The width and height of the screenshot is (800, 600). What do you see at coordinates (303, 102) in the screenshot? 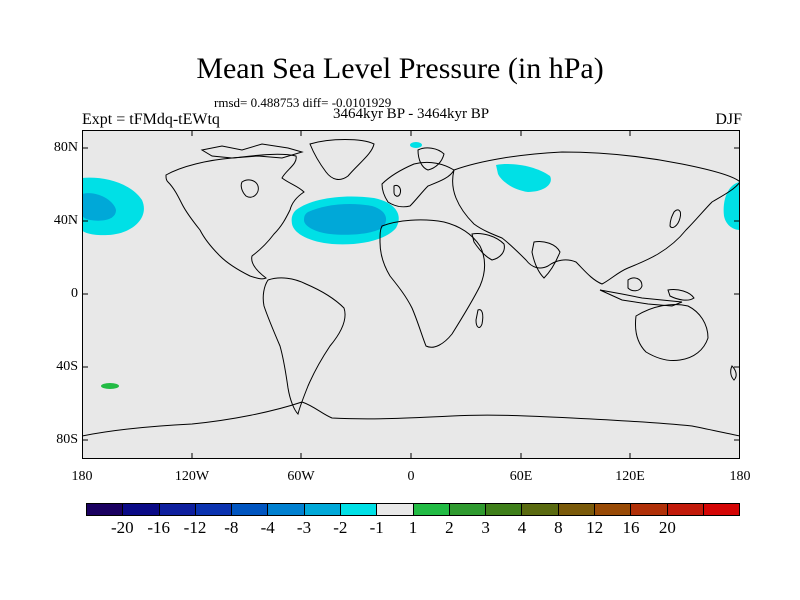
I see `rmsd-diff-stats: rmsd= 0.488753 diff= -0.0101929` at bounding box center [303, 102].